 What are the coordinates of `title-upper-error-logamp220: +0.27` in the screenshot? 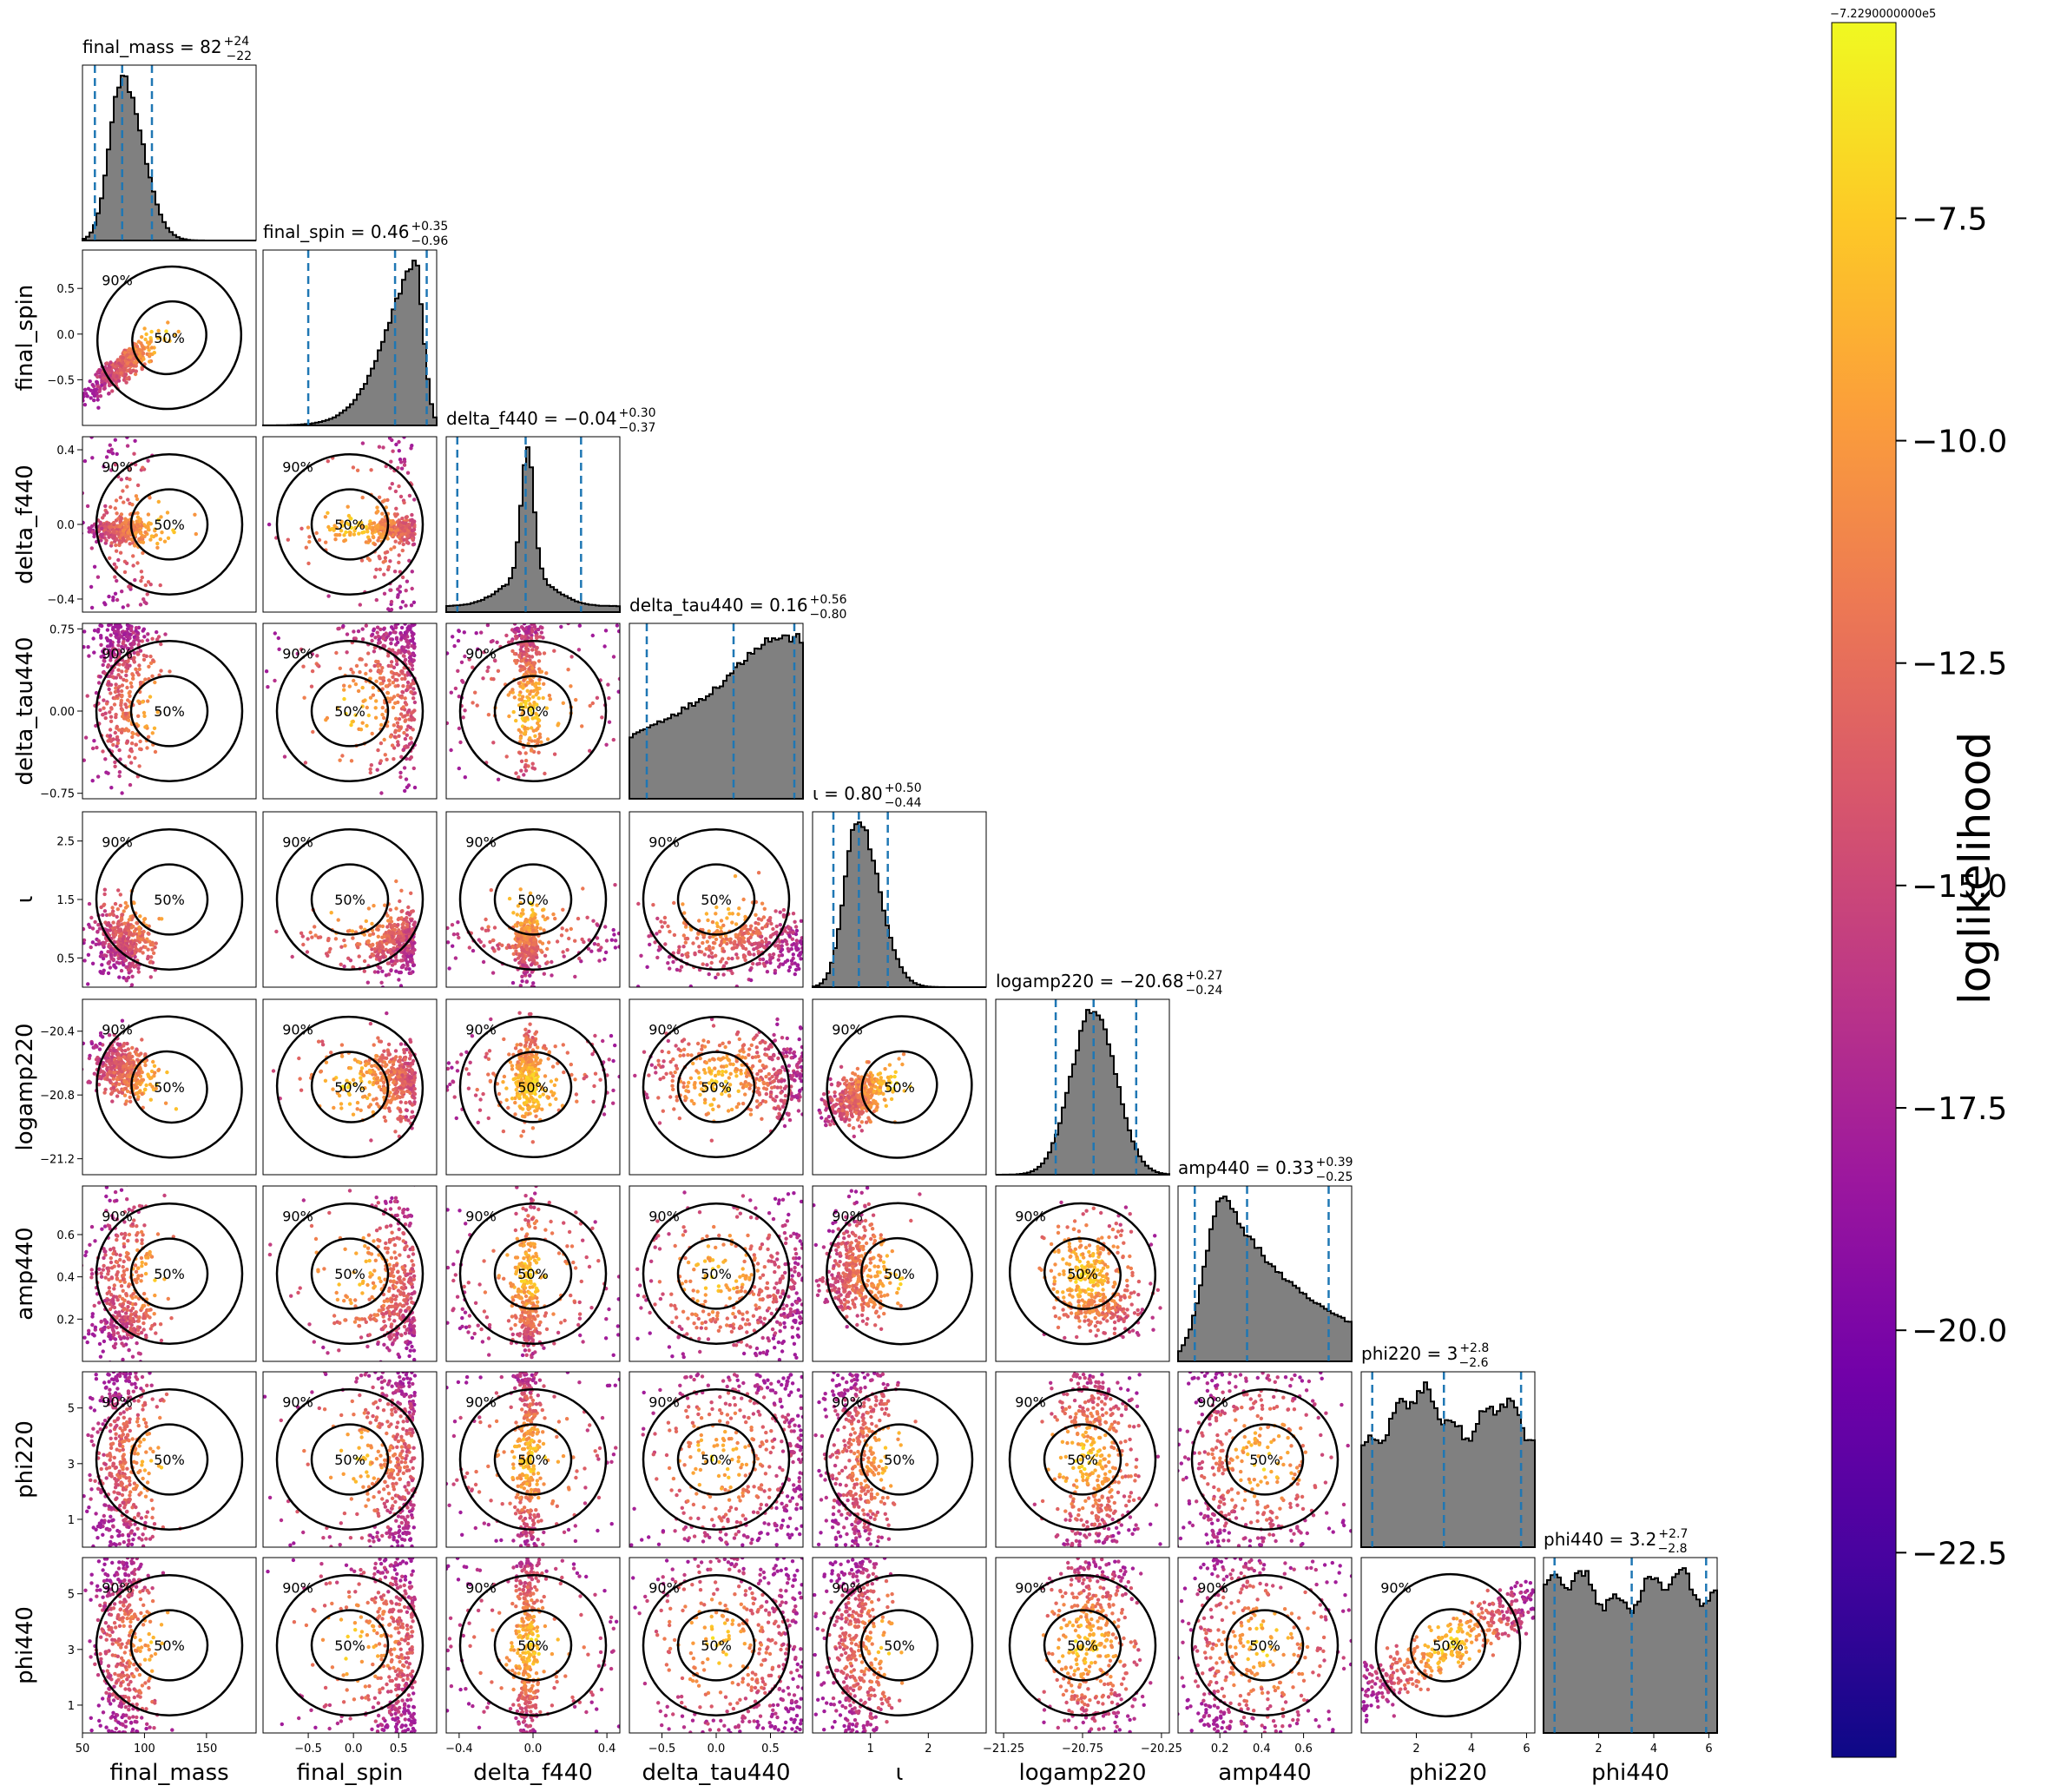 It's located at (1204, 976).